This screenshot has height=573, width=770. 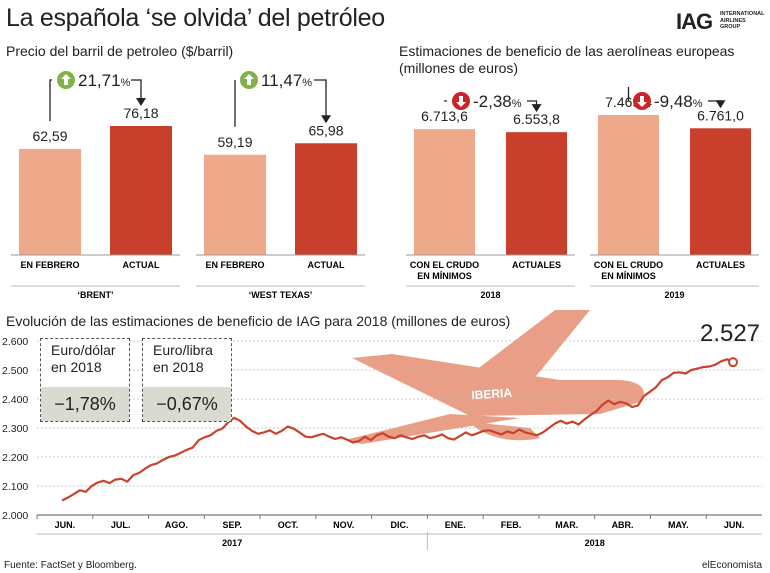 I want to click on plane-engine, so click(x=505, y=431).